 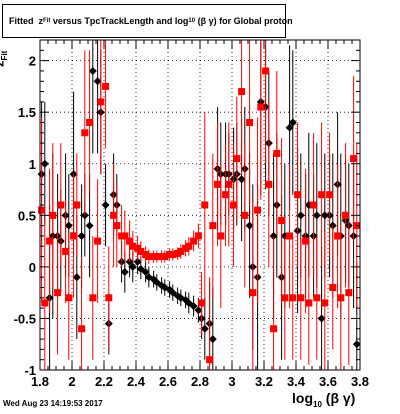 I want to click on x-tick-label: 2.4, so click(x=136, y=381).